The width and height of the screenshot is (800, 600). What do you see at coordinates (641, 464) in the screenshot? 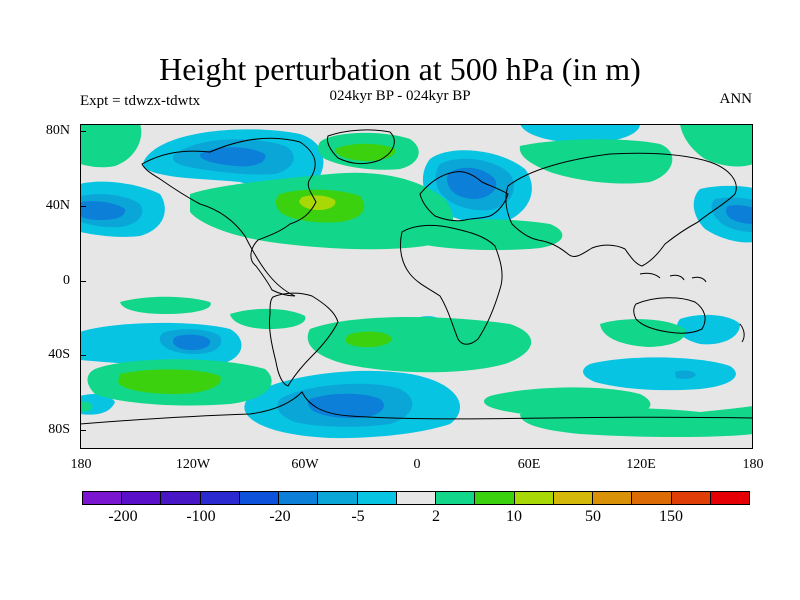
I see `lon-label-120e: 120E` at bounding box center [641, 464].